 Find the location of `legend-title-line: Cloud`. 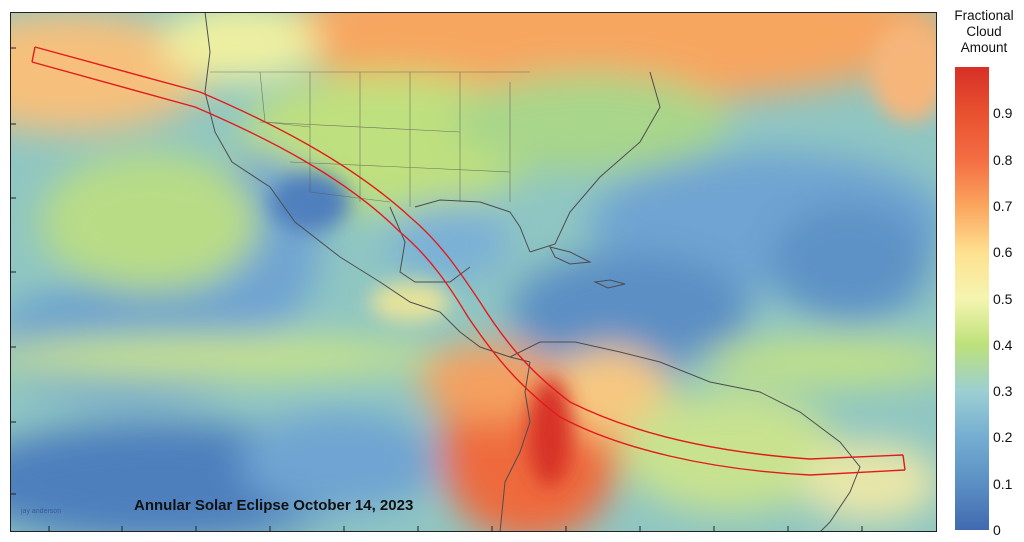

legend-title-line: Cloud is located at coordinates (984, 31).